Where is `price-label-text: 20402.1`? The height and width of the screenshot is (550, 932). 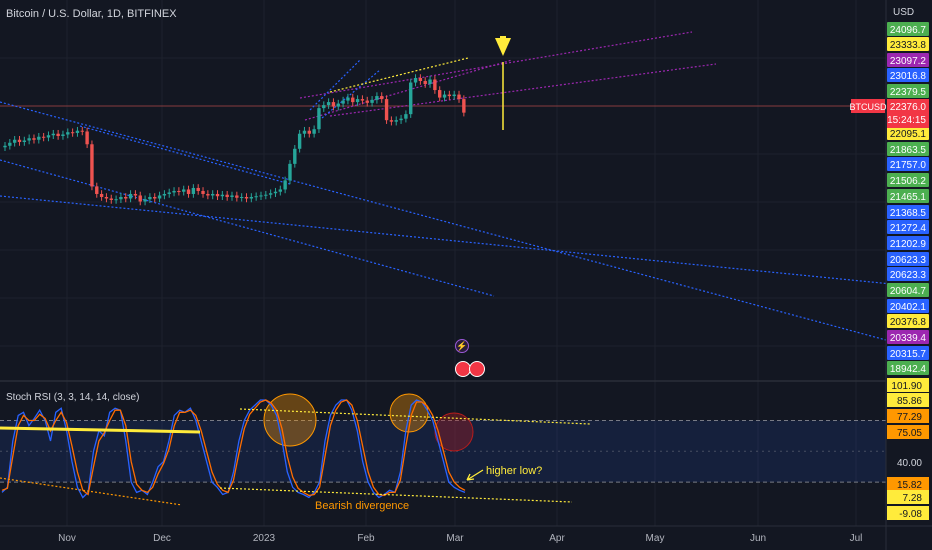
price-label-text: 20402.1 is located at coordinates (908, 307).